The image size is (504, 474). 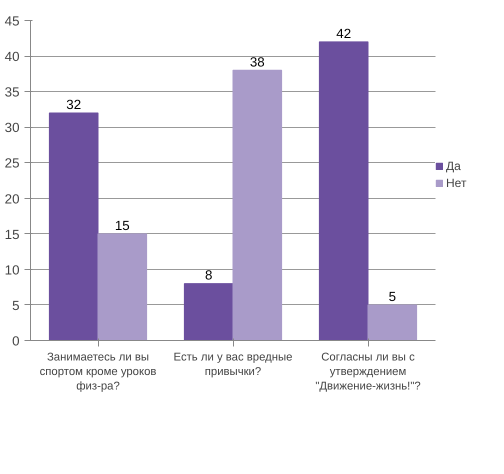 What do you see at coordinates (392, 296) in the screenshot?
I see `data-label: 5` at bounding box center [392, 296].